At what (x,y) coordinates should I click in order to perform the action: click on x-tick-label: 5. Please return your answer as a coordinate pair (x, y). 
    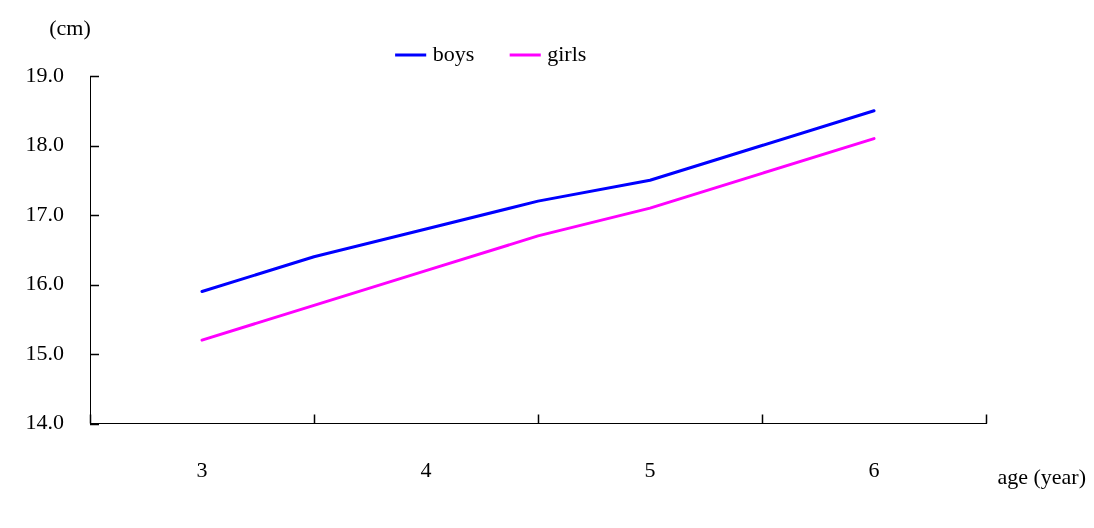
    Looking at the image, I should click on (650, 469).